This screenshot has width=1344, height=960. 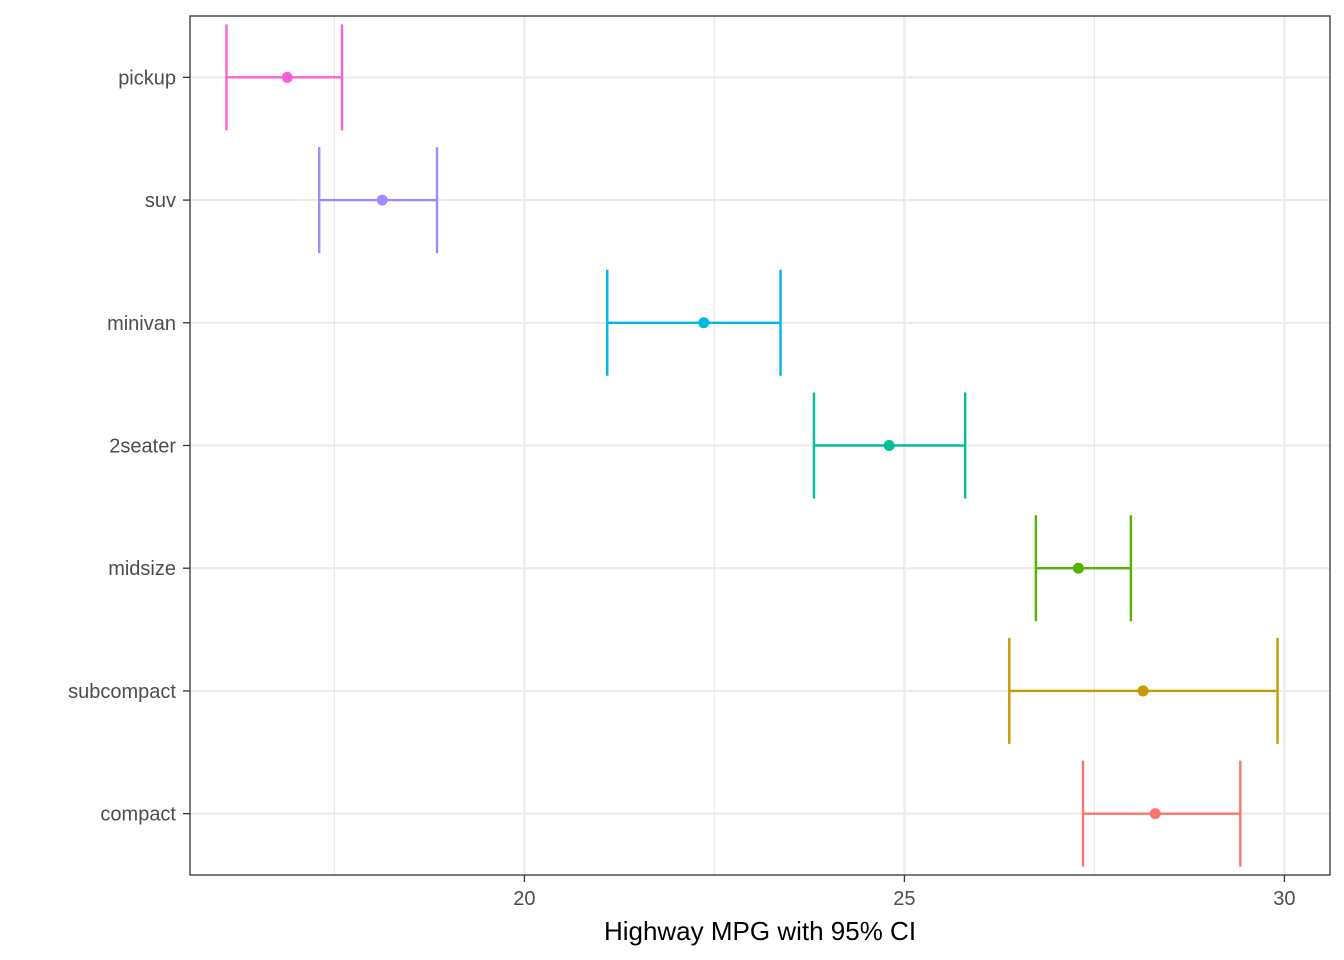 I want to click on x-tick-label: 25, so click(x=904, y=899).